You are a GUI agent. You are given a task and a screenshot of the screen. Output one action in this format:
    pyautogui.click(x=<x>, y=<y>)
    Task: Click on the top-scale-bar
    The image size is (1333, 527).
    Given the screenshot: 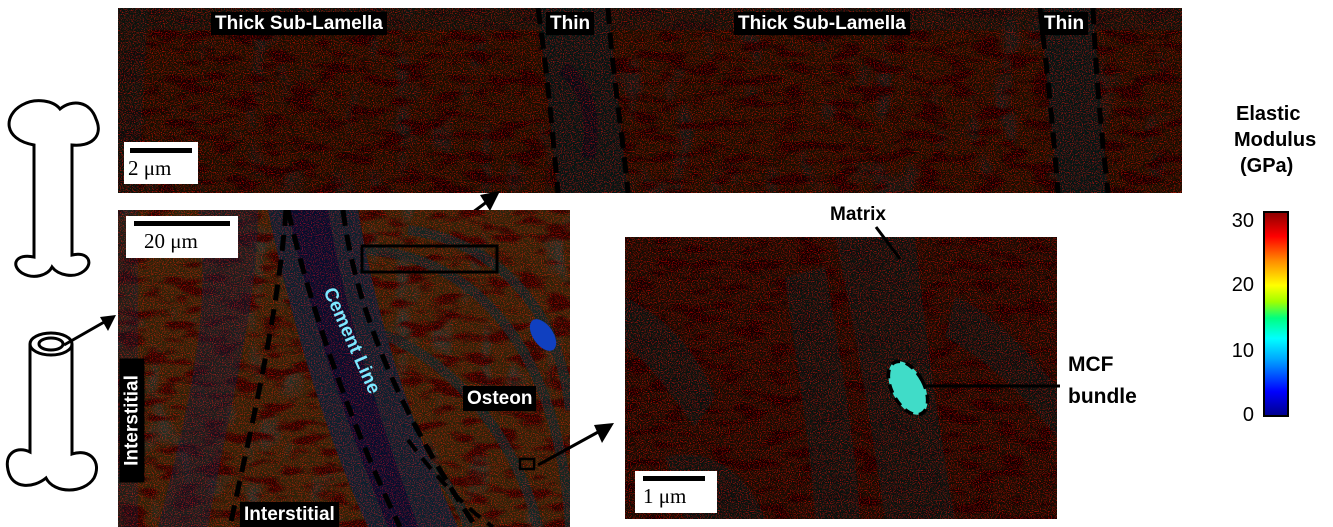 What is the action you would take?
    pyautogui.click(x=161, y=150)
    